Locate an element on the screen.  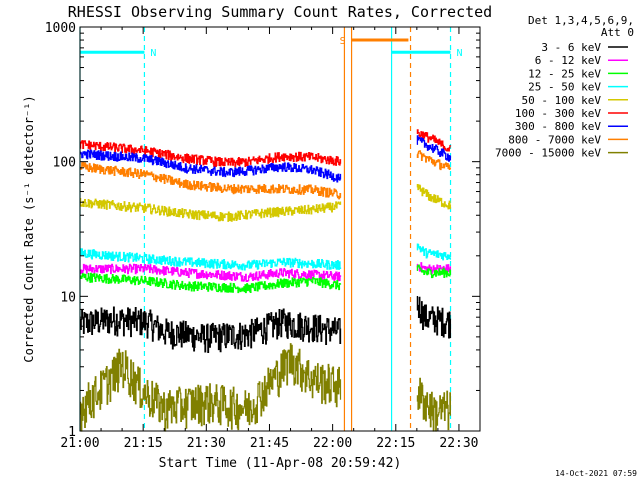
y-tick-label: 1000 is located at coordinates (60, 28).